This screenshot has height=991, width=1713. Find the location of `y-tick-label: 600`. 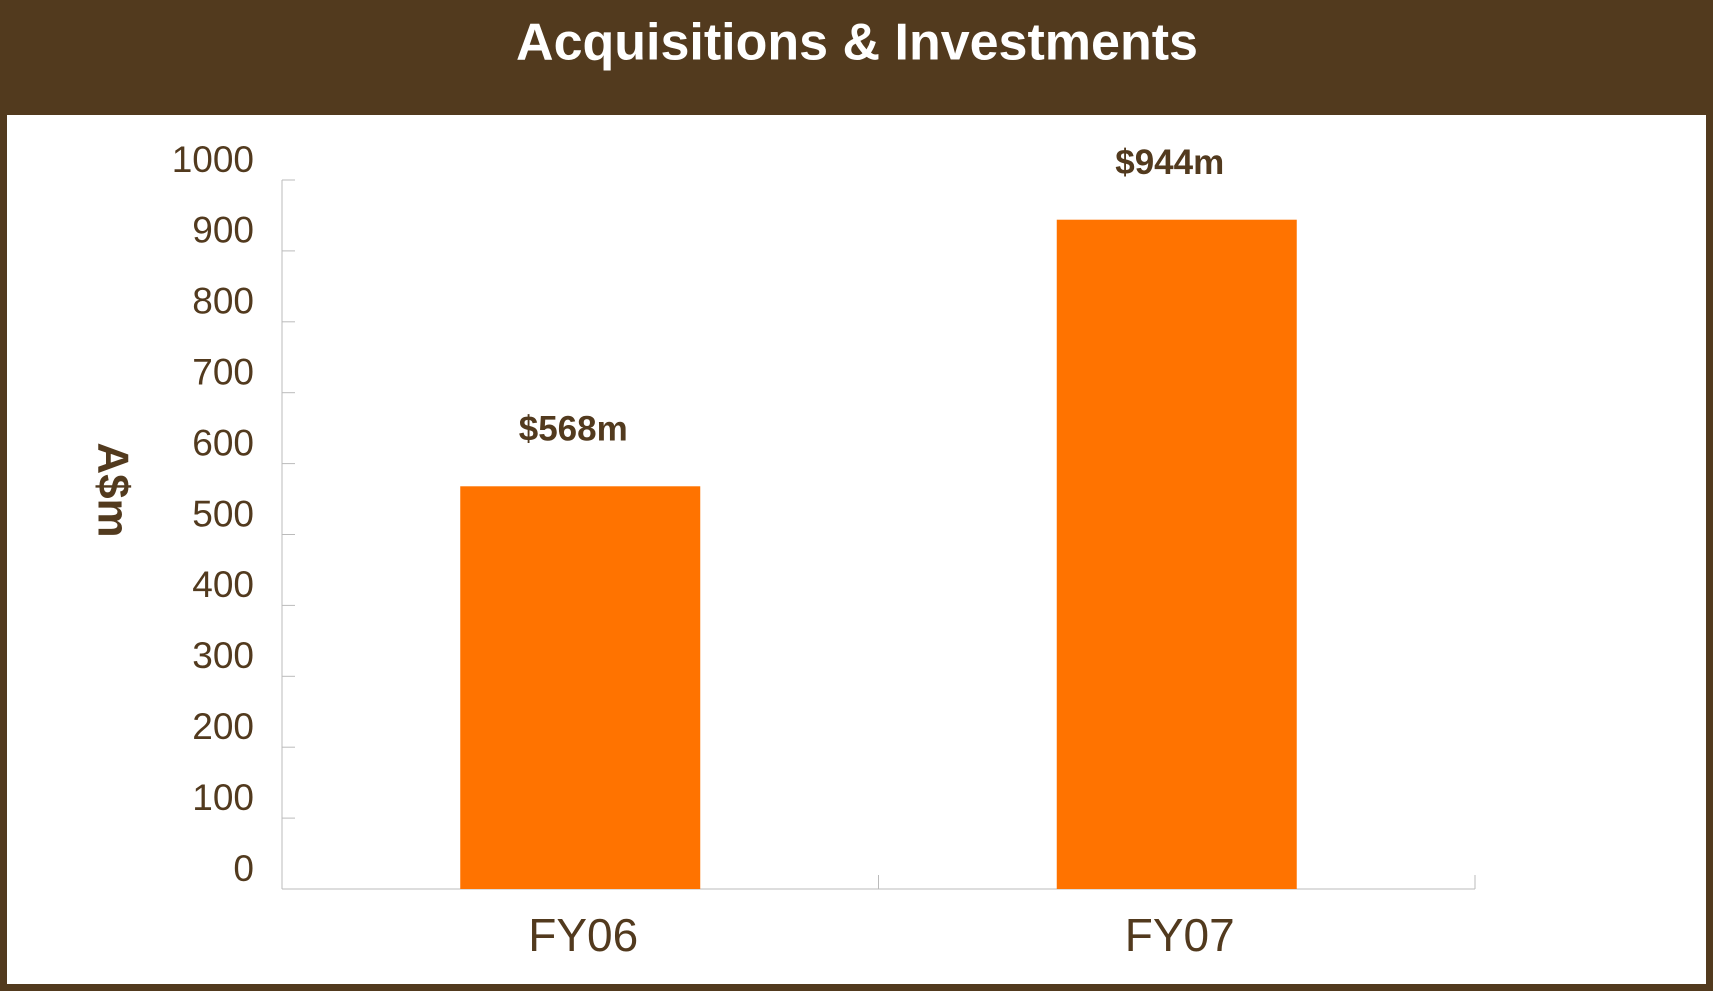

y-tick-label: 600 is located at coordinates (223, 442).